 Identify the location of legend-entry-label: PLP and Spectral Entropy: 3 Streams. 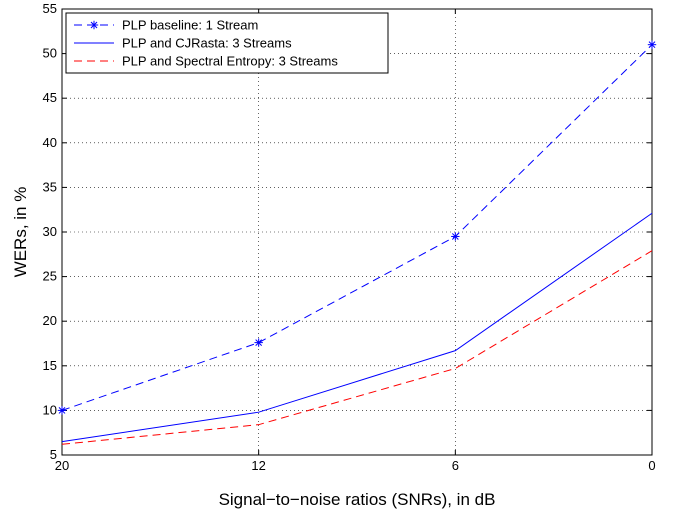
(230, 61).